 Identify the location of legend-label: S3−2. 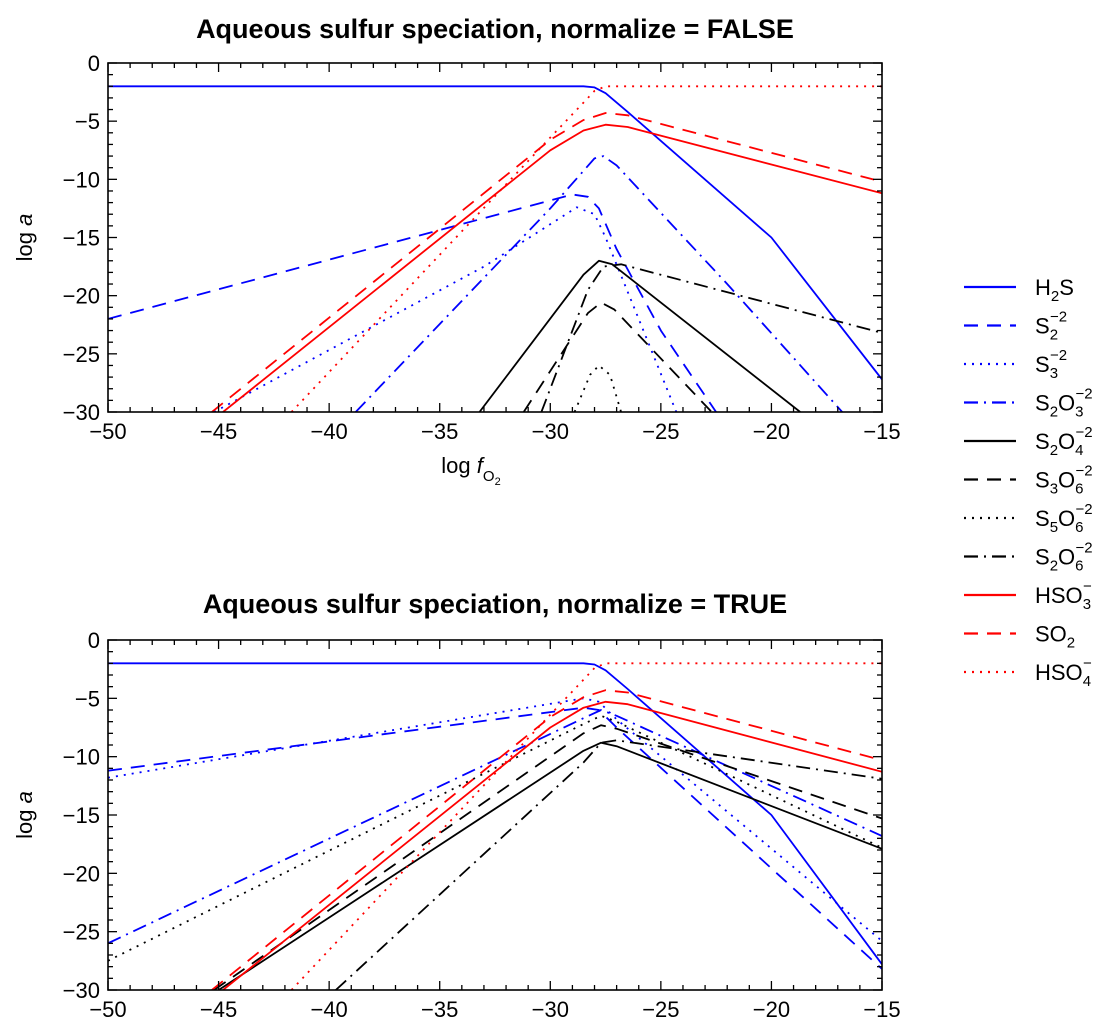
(1051, 364).